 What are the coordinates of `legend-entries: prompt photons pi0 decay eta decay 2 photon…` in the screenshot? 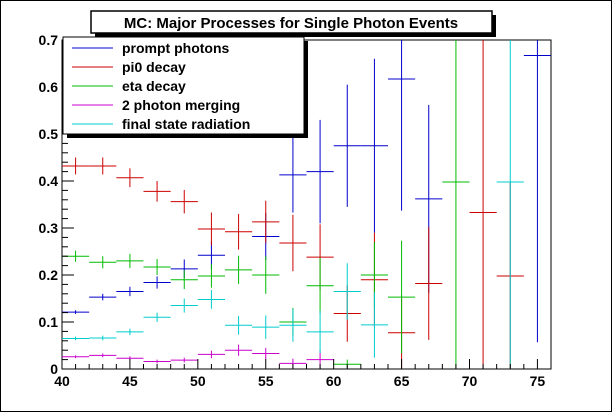 It's located at (161, 86).